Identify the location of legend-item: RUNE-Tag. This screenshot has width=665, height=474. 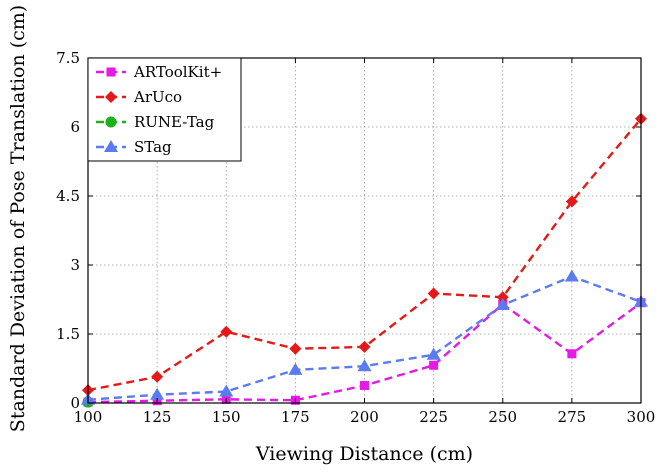
(155, 122).